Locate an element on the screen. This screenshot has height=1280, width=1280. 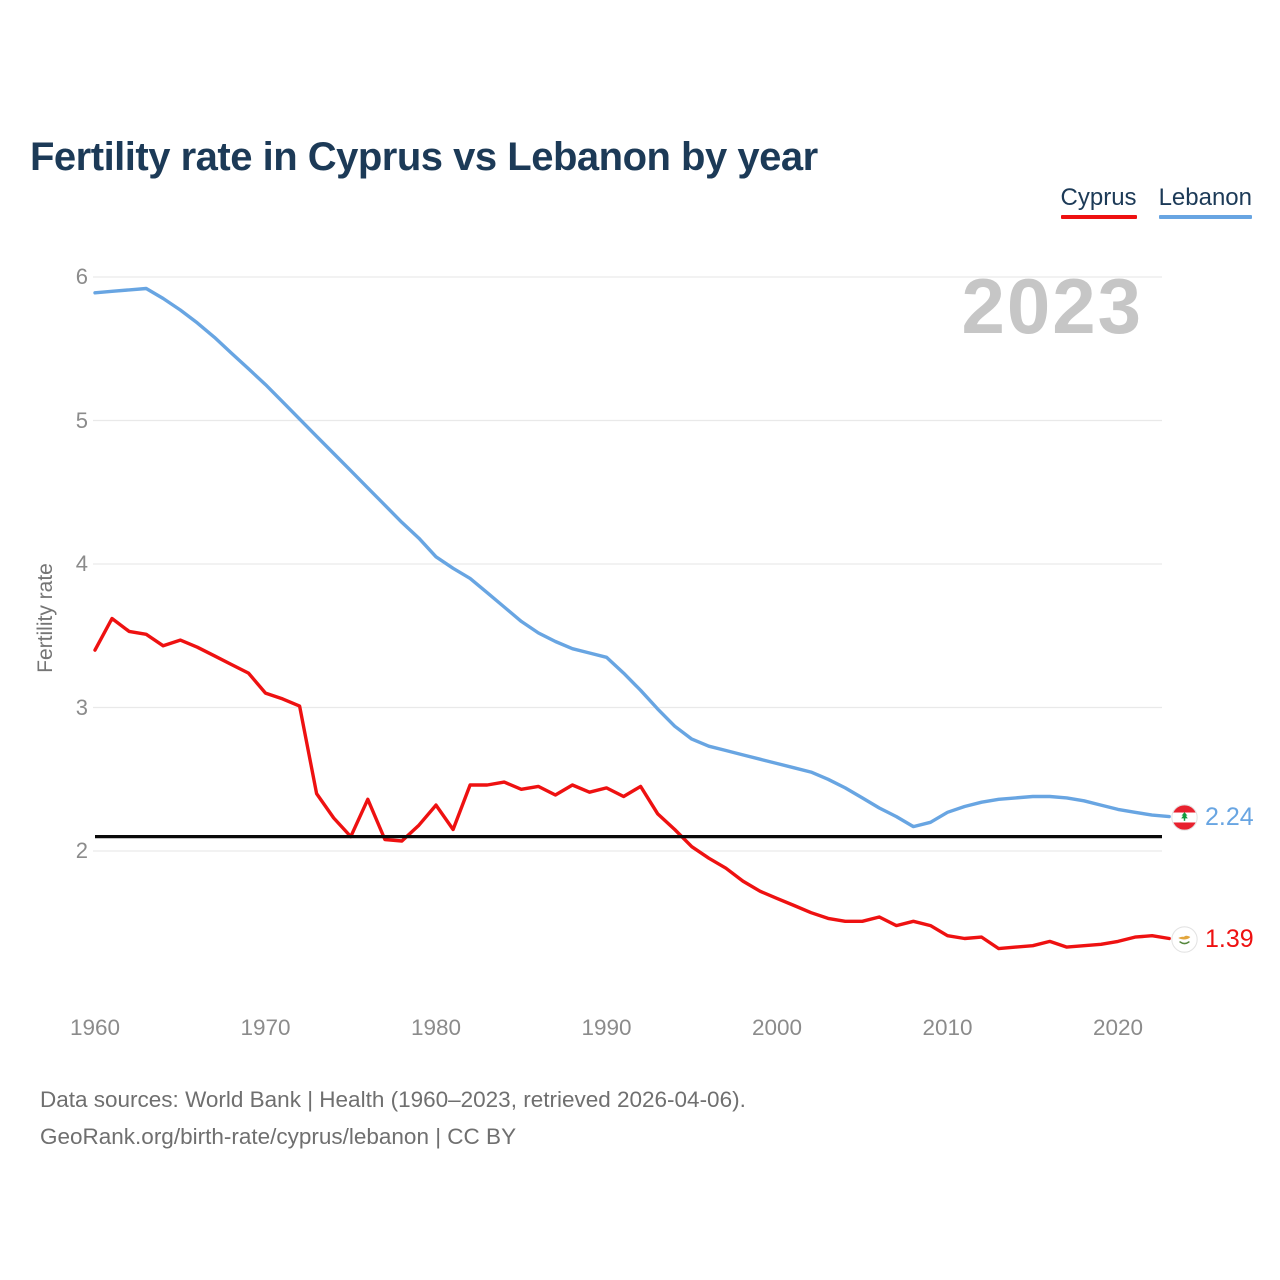
legend-item-cyprus: Cyprus is located at coordinates (1098, 201).